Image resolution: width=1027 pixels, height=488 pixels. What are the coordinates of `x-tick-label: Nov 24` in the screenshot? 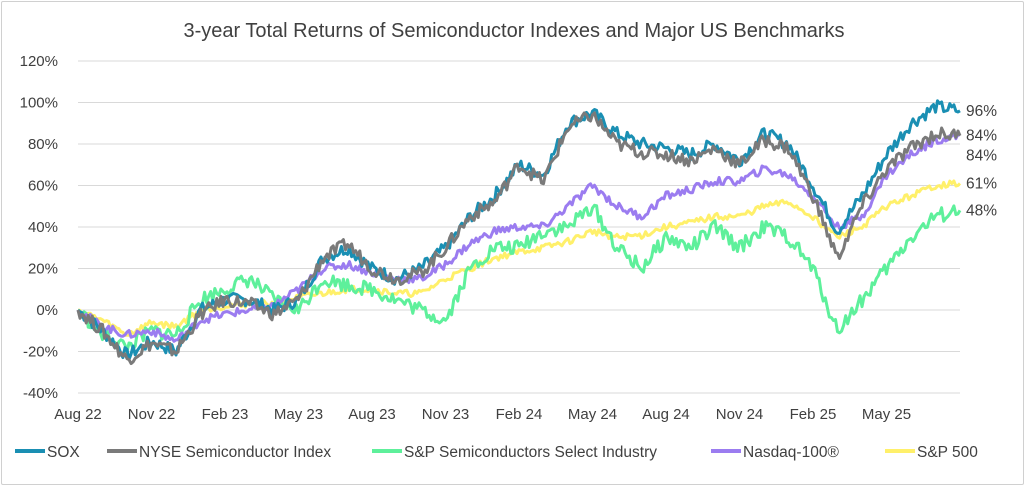 It's located at (740, 414).